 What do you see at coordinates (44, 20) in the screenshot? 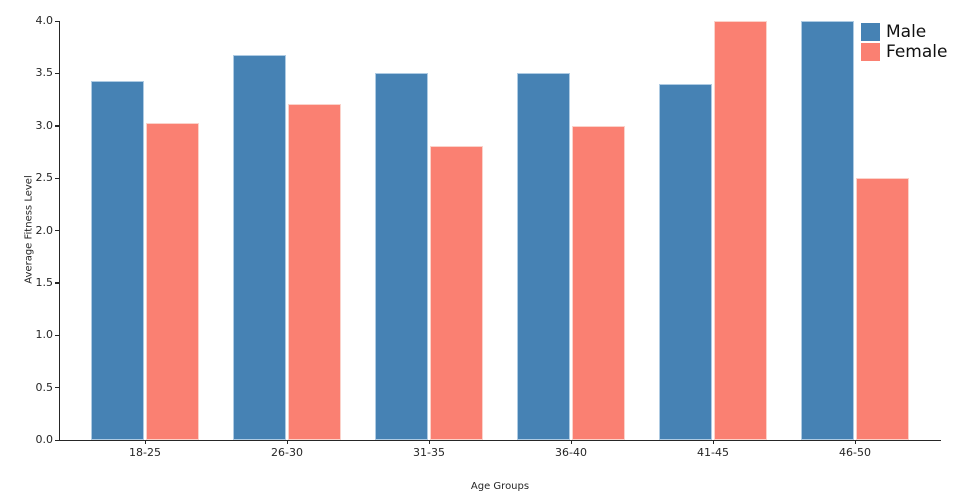
I see `y-tick-label: 4.0` at bounding box center [44, 20].